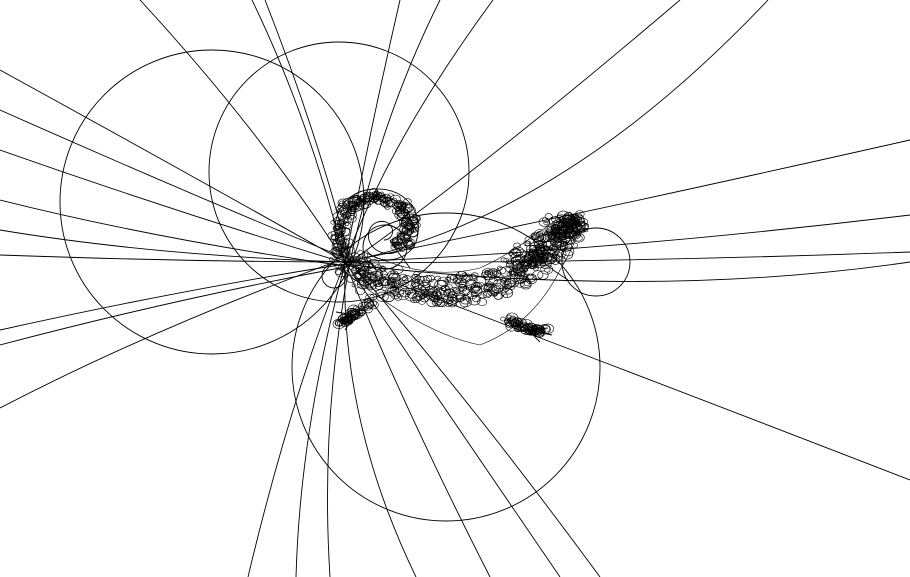 Image resolution: width=910 pixels, height=577 pixels. What do you see at coordinates (355, 311) in the screenshot?
I see `lizard-front-leg-texture` at bounding box center [355, 311].